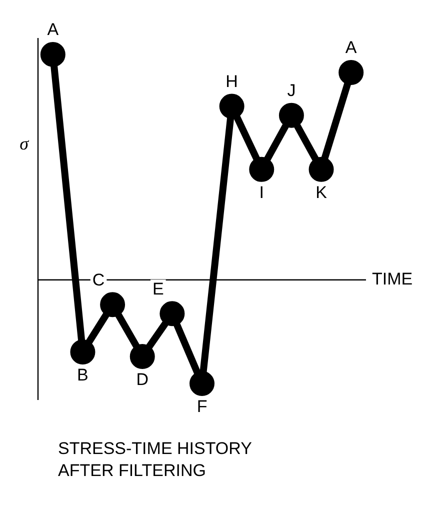 This screenshot has width=436, height=521. I want to click on x-tick-label: E, so click(158, 288).